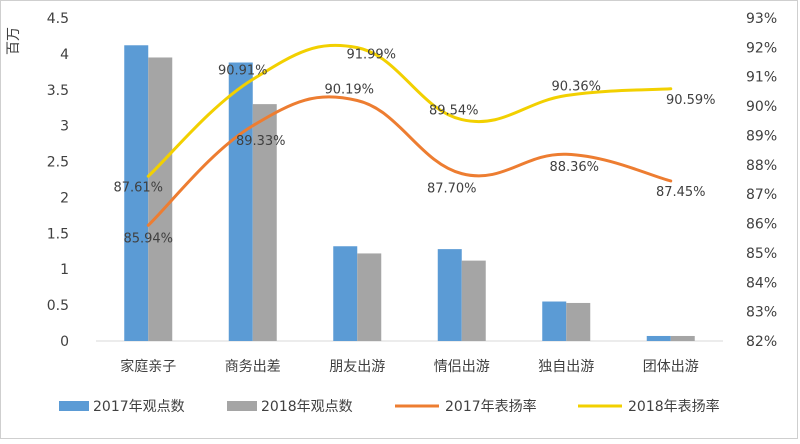 The width and height of the screenshot is (800, 444). What do you see at coordinates (462, 367) in the screenshot?
I see `x-category-label: 情侣出游` at bounding box center [462, 367].